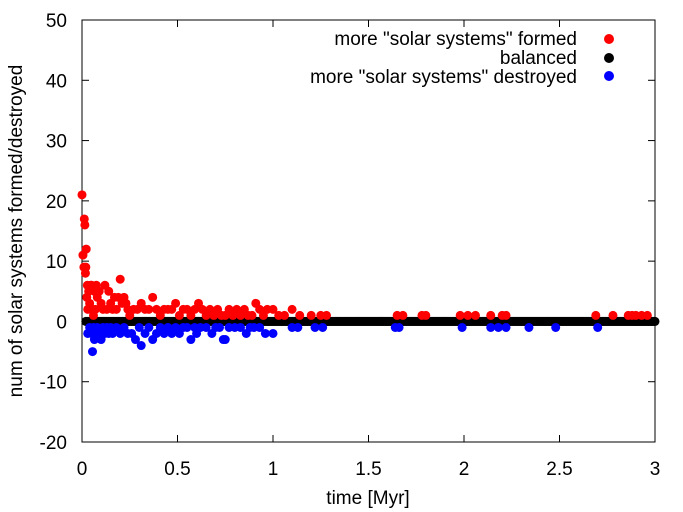 Image resolution: width=683 pixels, height=512 pixels. What do you see at coordinates (177, 469) in the screenshot?
I see `x-tick-label: 0.5` at bounding box center [177, 469].